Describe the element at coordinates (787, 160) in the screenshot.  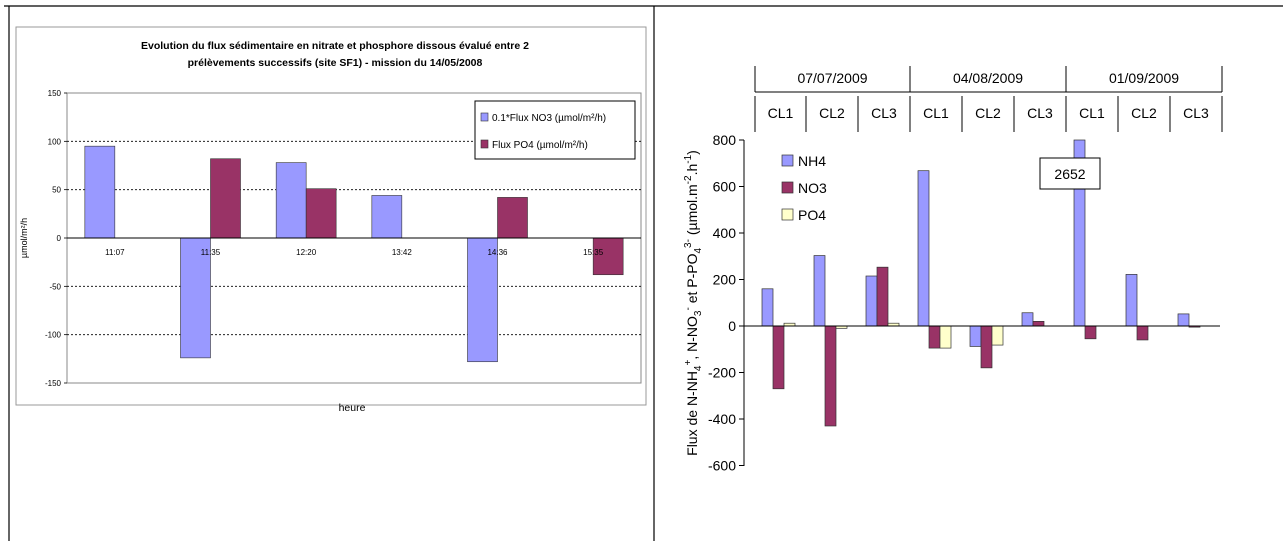
I see `legend-swatch-nh4` at that location.